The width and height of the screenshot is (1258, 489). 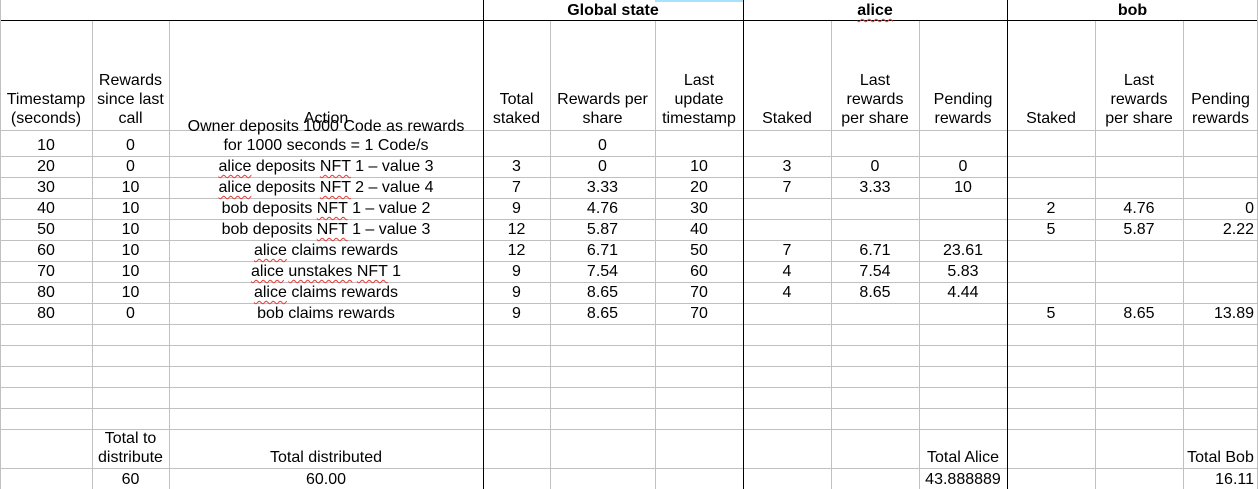 What do you see at coordinates (130, 99) in the screenshot?
I see `header-rewards-since-last-call: Rewards since last call` at bounding box center [130, 99].